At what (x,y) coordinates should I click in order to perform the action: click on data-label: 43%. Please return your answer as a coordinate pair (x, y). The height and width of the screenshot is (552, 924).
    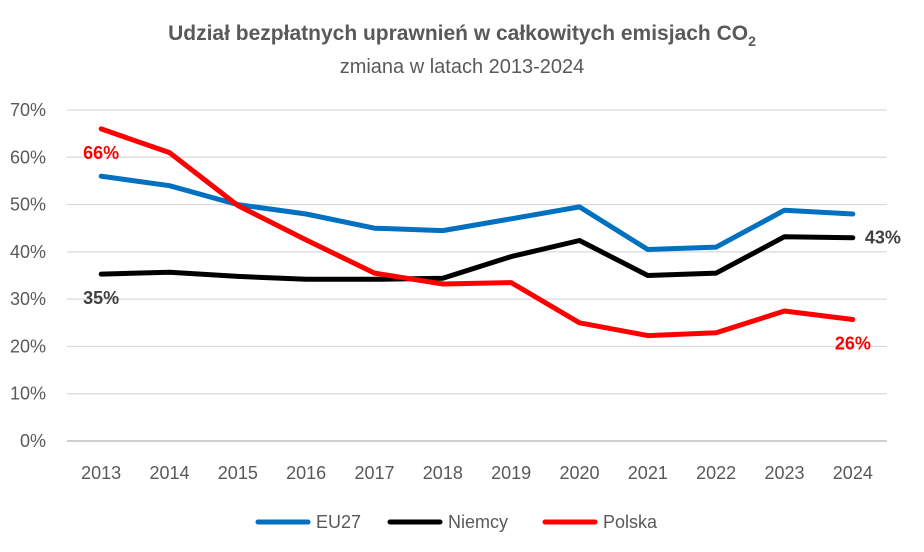
    Looking at the image, I should click on (883, 238).